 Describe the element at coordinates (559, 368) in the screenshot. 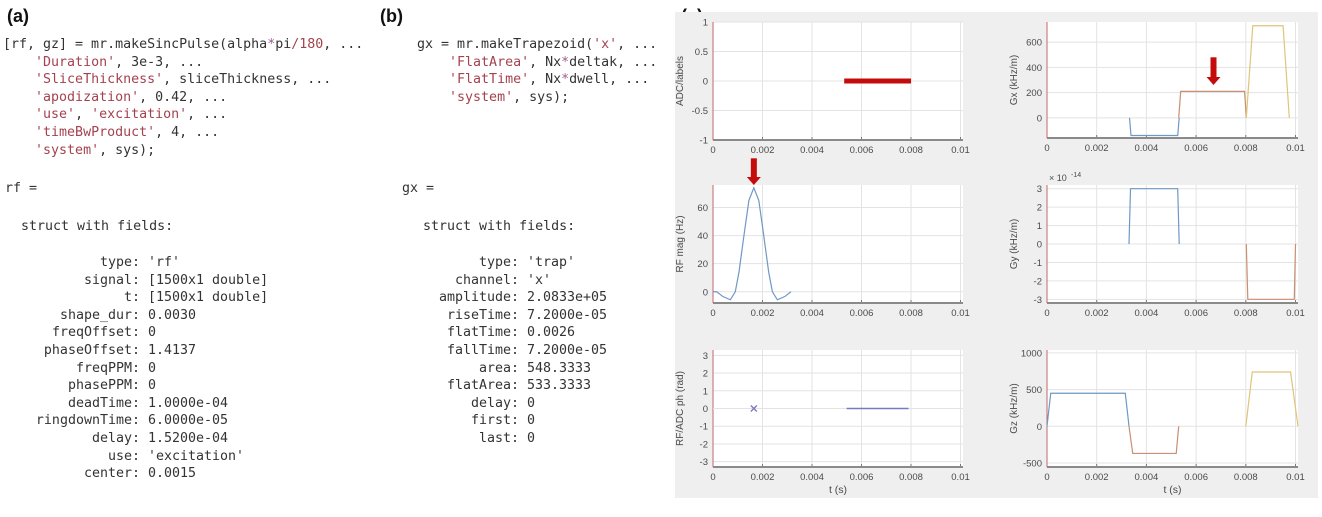

I see `field-value: 548.3333` at that location.